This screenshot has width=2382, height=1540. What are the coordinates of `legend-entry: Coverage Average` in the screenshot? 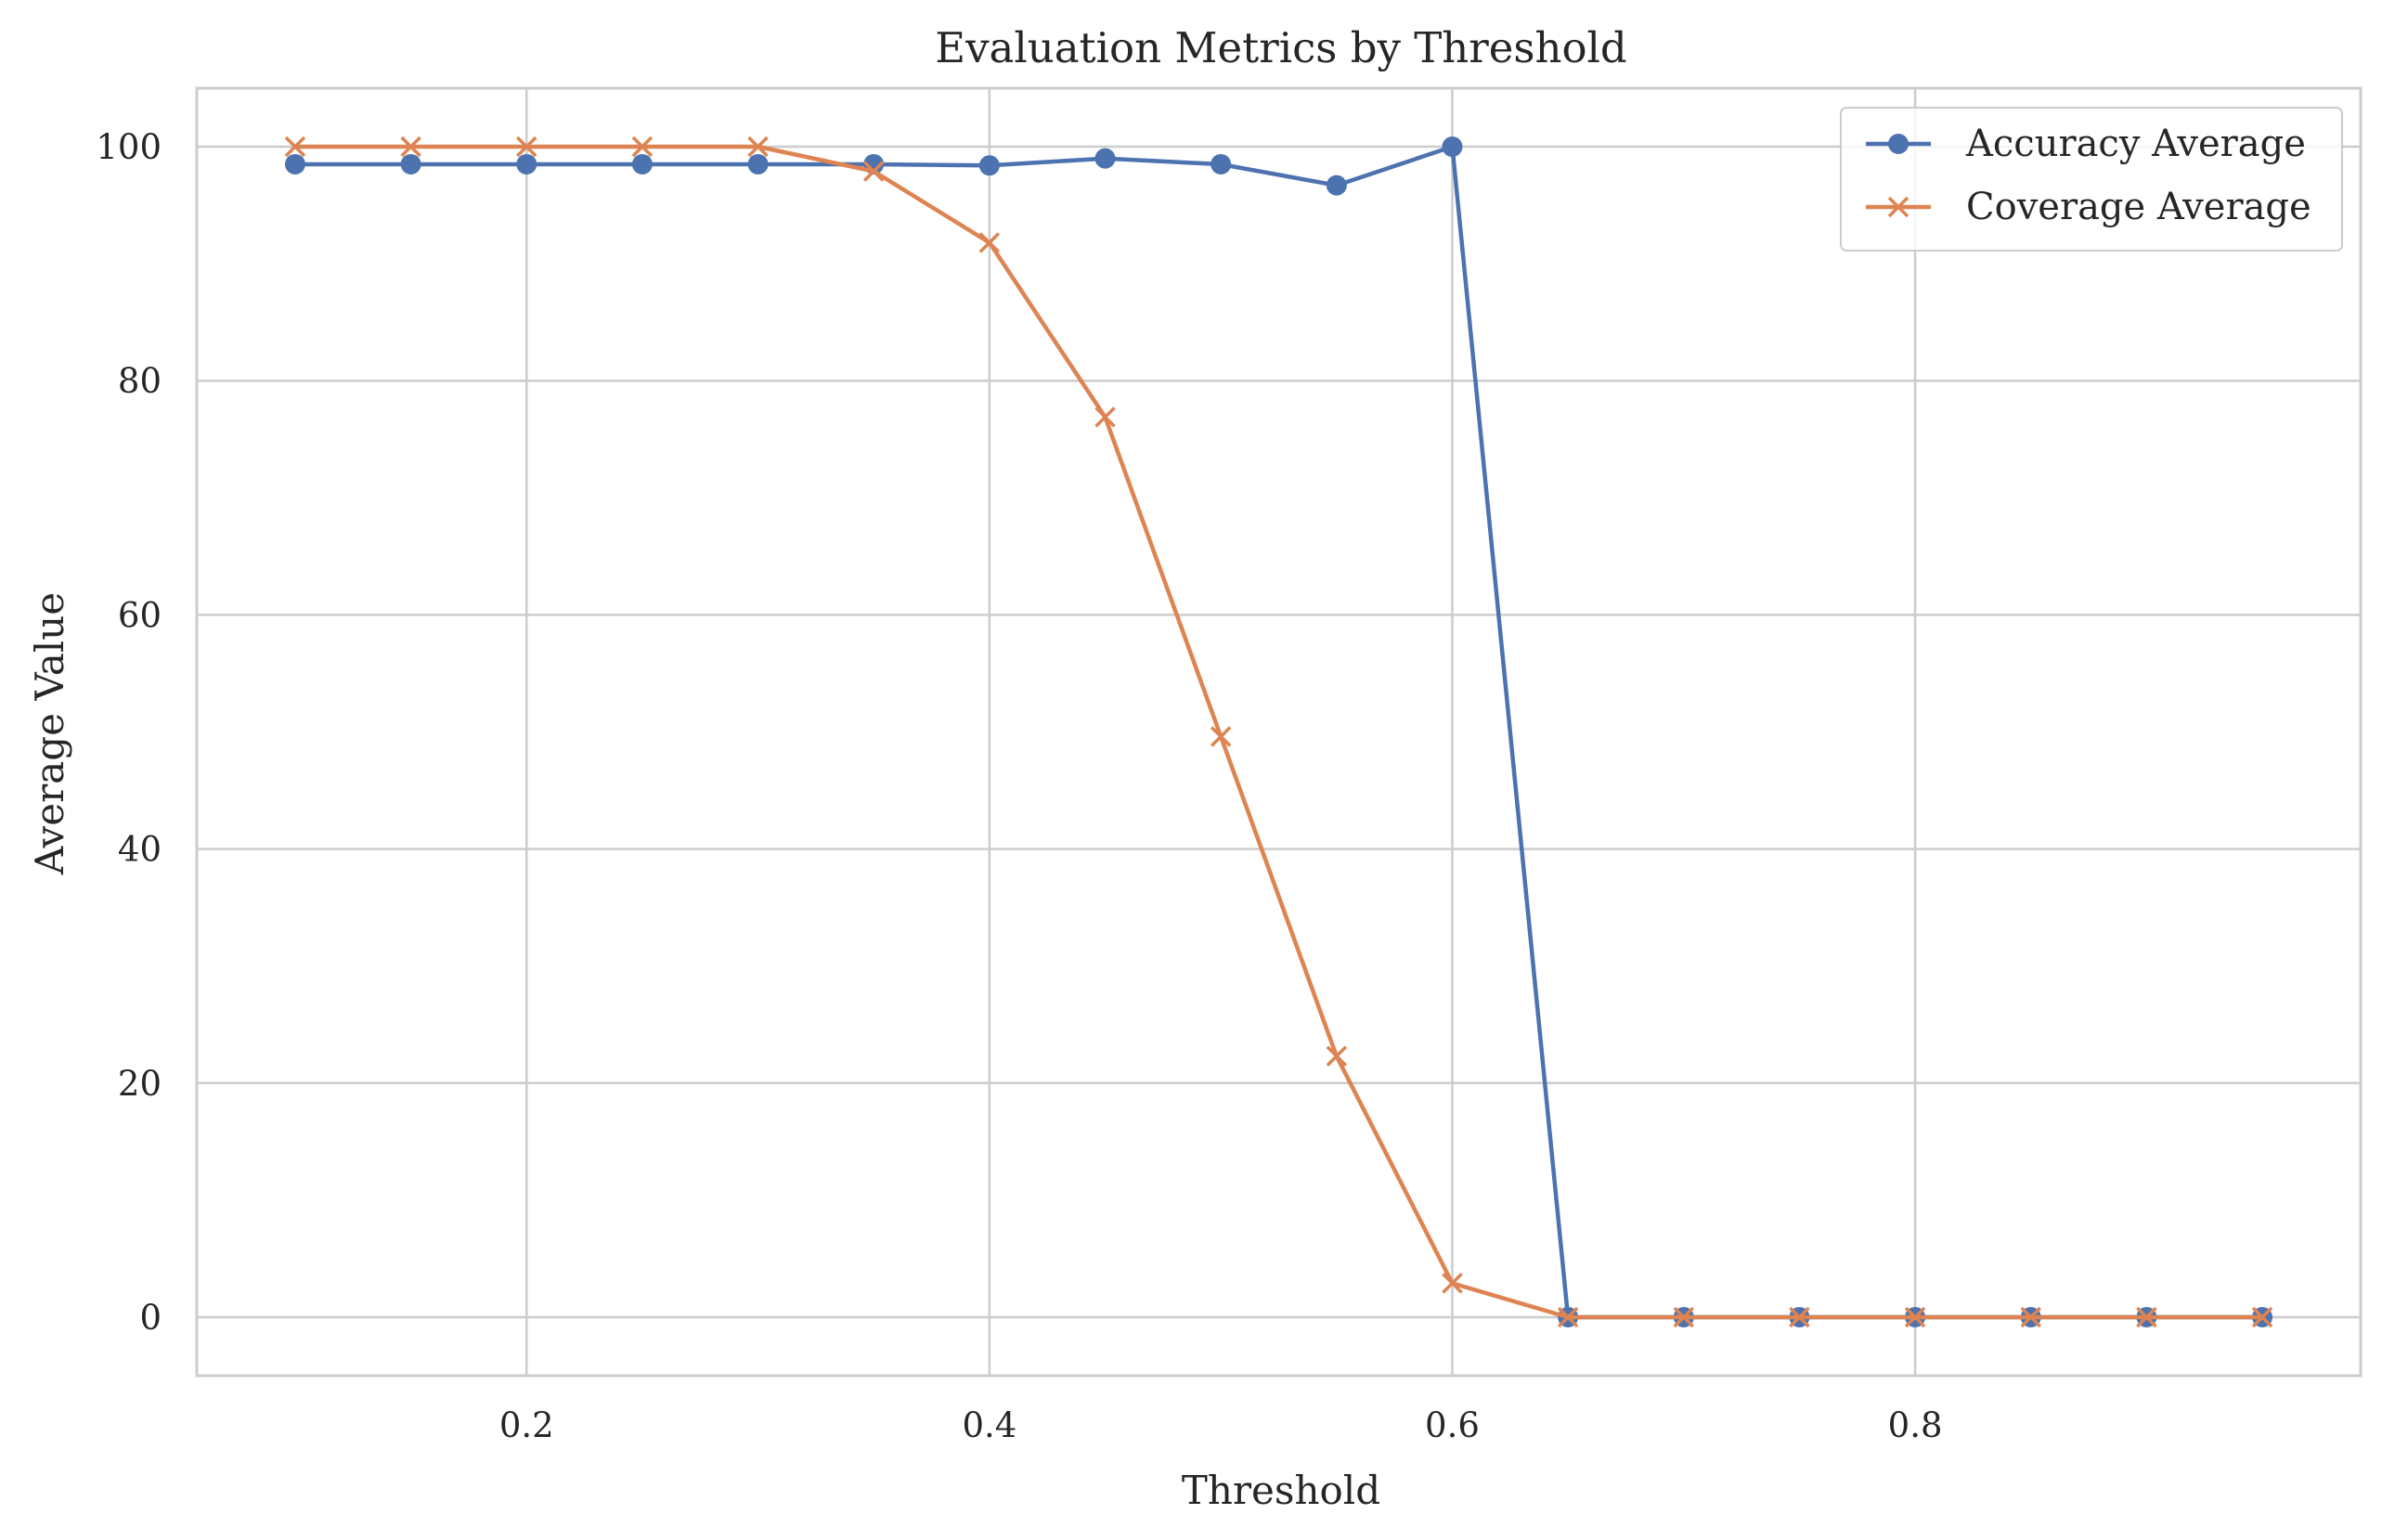 It's located at (2088, 207).